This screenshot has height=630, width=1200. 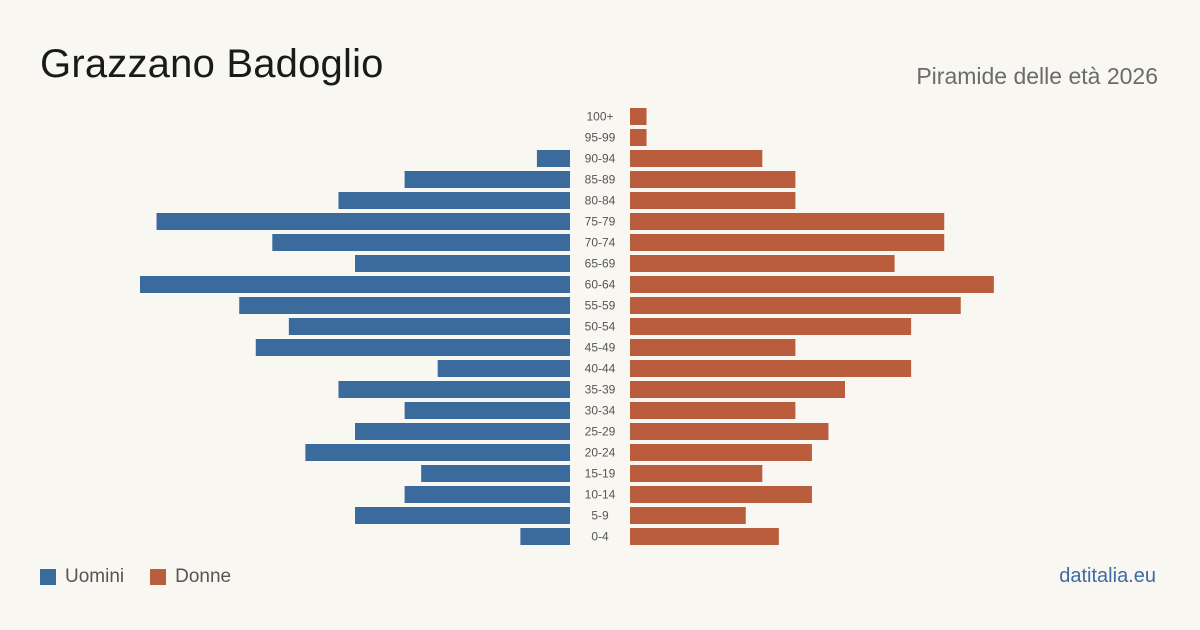 What do you see at coordinates (600, 285) in the screenshot?
I see `age-label-60-64: 60-64` at bounding box center [600, 285].